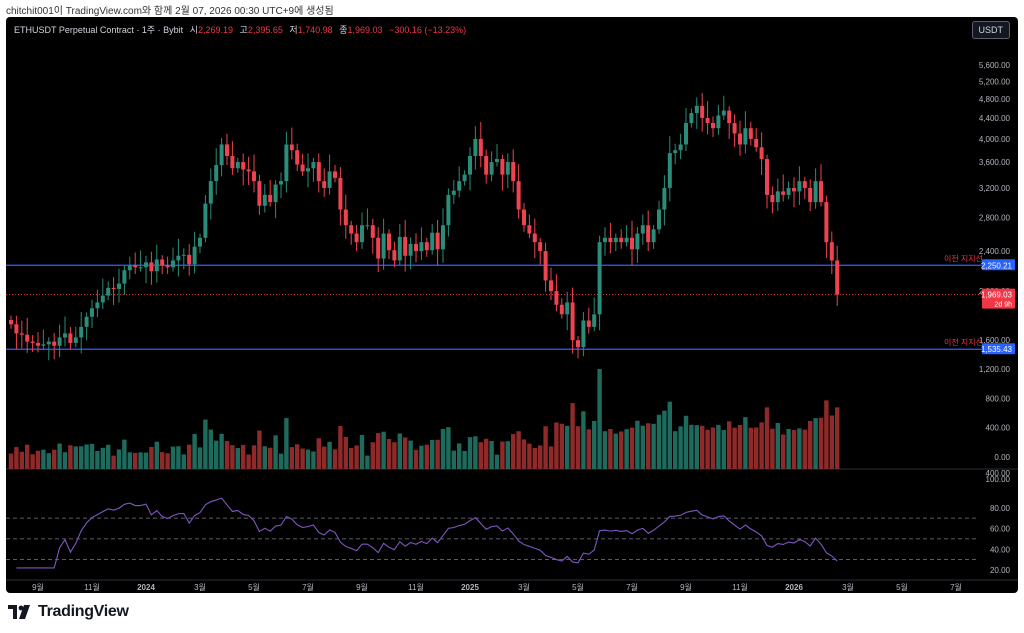 This screenshot has height=633, width=1024. What do you see at coordinates (68, 612) in the screenshot?
I see `tradingview-logo: TradingView` at bounding box center [68, 612].